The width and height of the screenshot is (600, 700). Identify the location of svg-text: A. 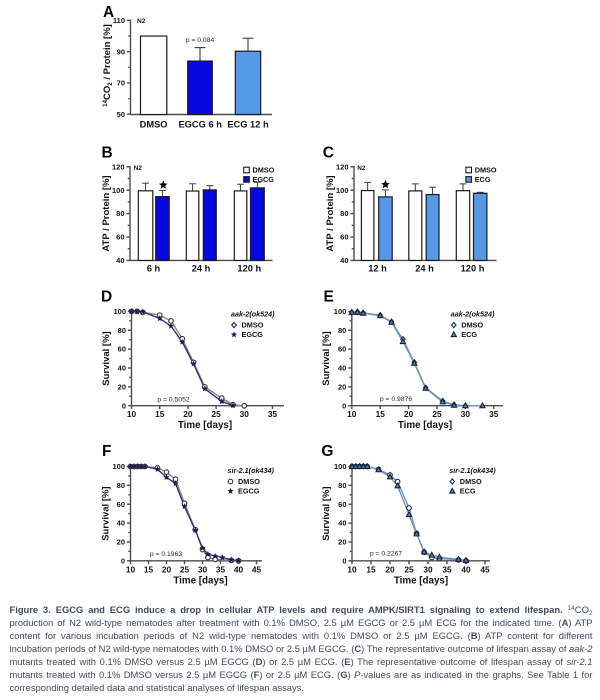
(108, 12).